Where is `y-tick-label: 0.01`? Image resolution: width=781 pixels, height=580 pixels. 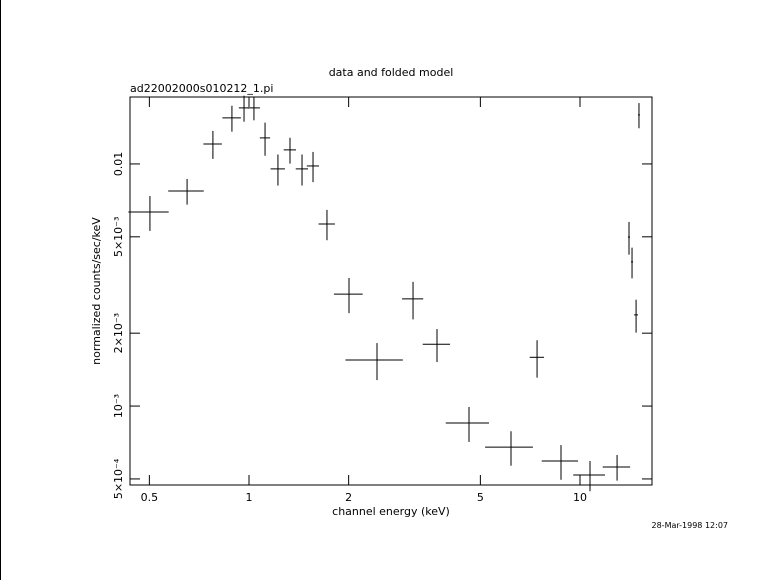
y-tick-label: 0.01 is located at coordinates (118, 164).